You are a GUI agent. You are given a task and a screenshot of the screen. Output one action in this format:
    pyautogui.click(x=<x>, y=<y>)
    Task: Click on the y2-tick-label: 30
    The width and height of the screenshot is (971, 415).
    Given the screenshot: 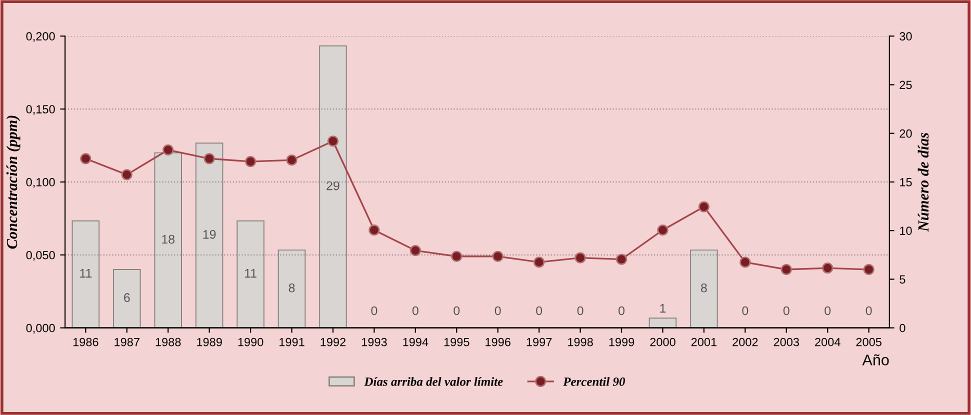 What is the action you would take?
    pyautogui.click(x=906, y=36)
    